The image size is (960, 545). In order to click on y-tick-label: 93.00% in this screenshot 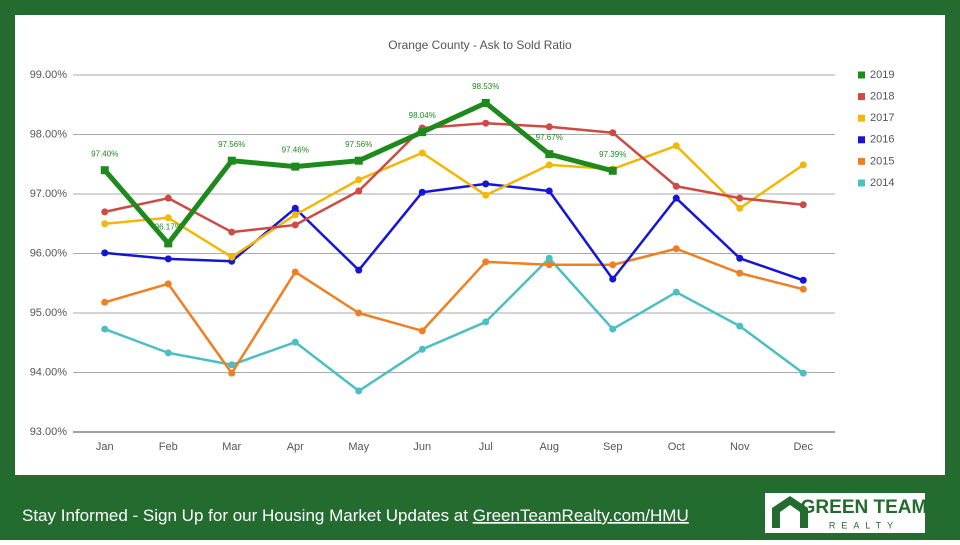, I will do `click(49, 432)`.